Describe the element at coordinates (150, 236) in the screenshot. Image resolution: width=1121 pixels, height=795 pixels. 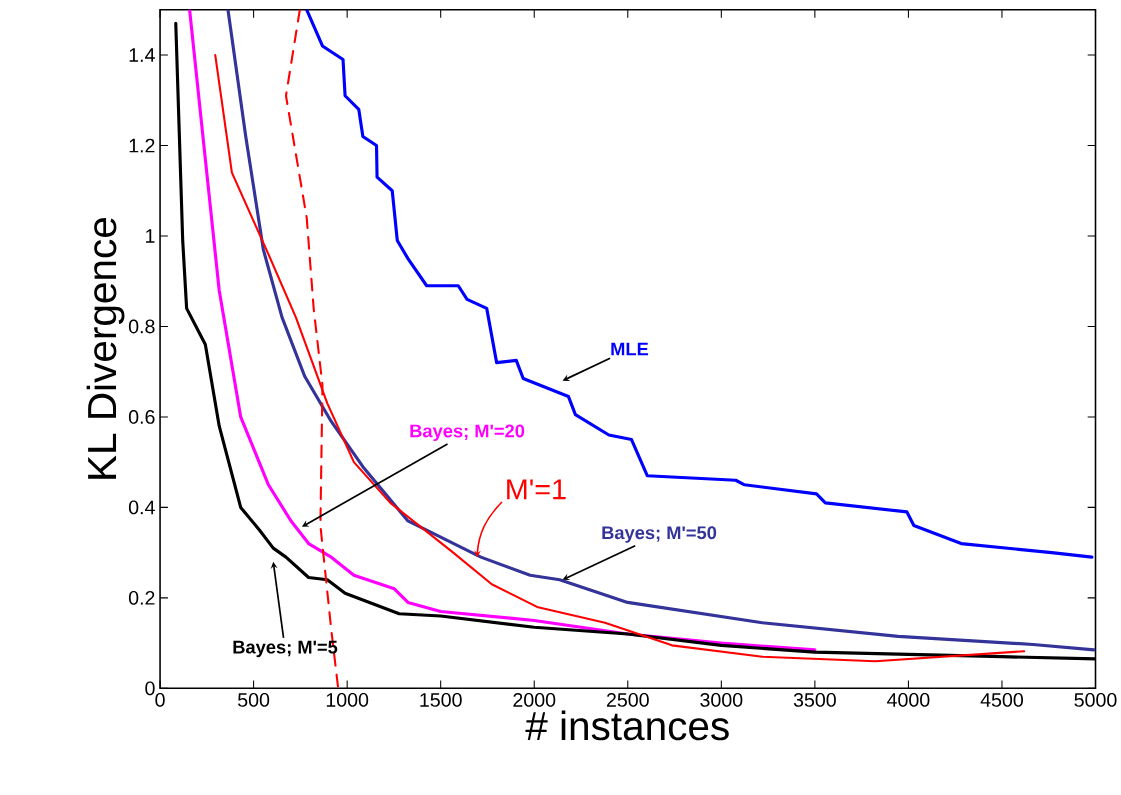
I see `y-tick-label: 1` at that location.